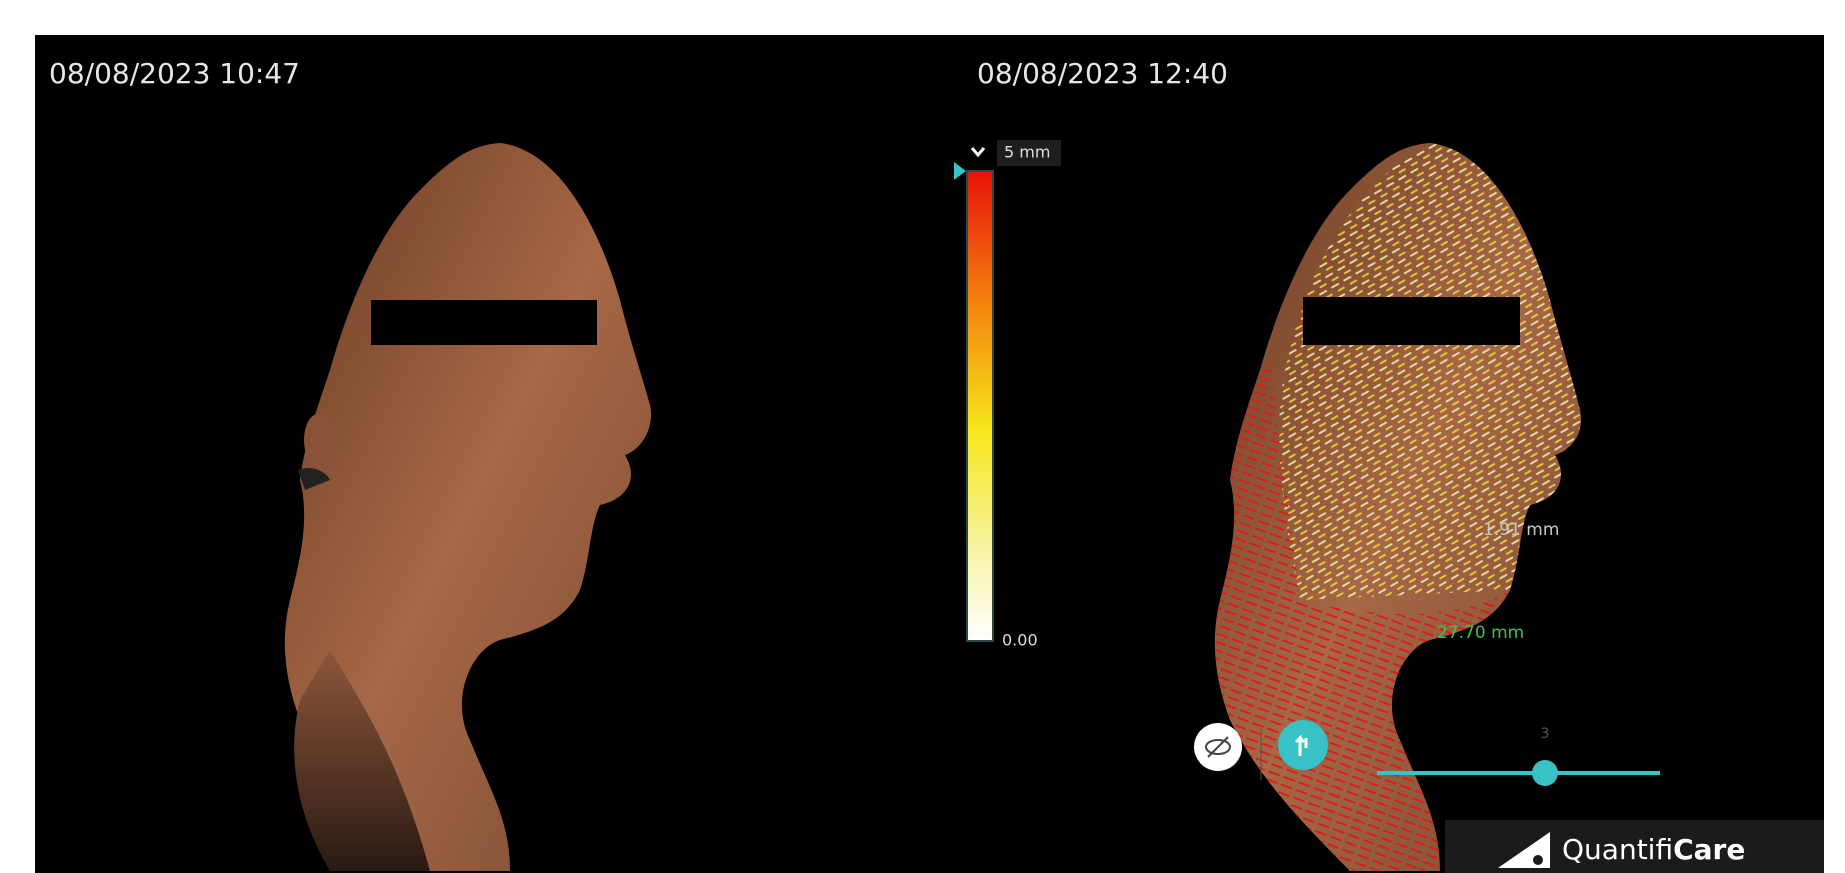  What do you see at coordinates (1617, 849) in the screenshot?
I see `logo-prefix: Quantifi` at bounding box center [1617, 849].